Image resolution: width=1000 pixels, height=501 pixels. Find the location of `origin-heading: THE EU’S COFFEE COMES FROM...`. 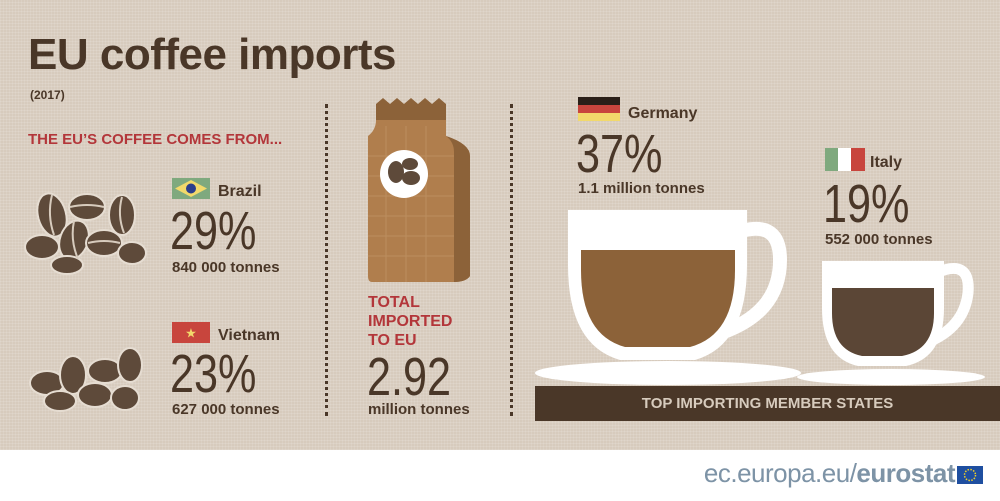

origin-heading: THE EU’S COFFEE COMES FROM... is located at coordinates (155, 139).